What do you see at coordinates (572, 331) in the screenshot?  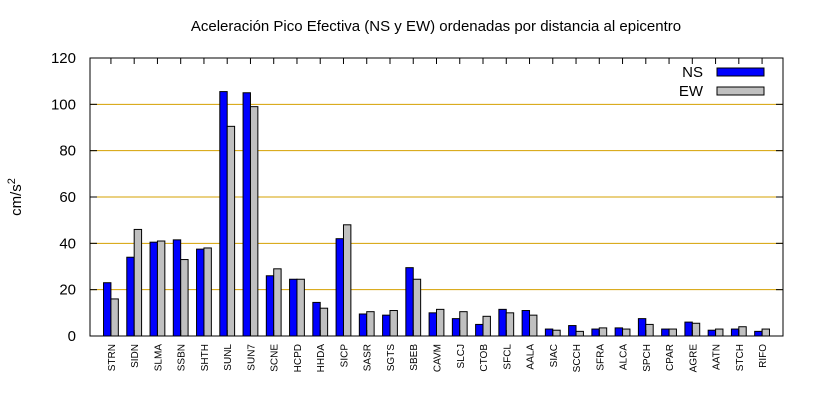 I see `bar-ns-scch` at bounding box center [572, 331].